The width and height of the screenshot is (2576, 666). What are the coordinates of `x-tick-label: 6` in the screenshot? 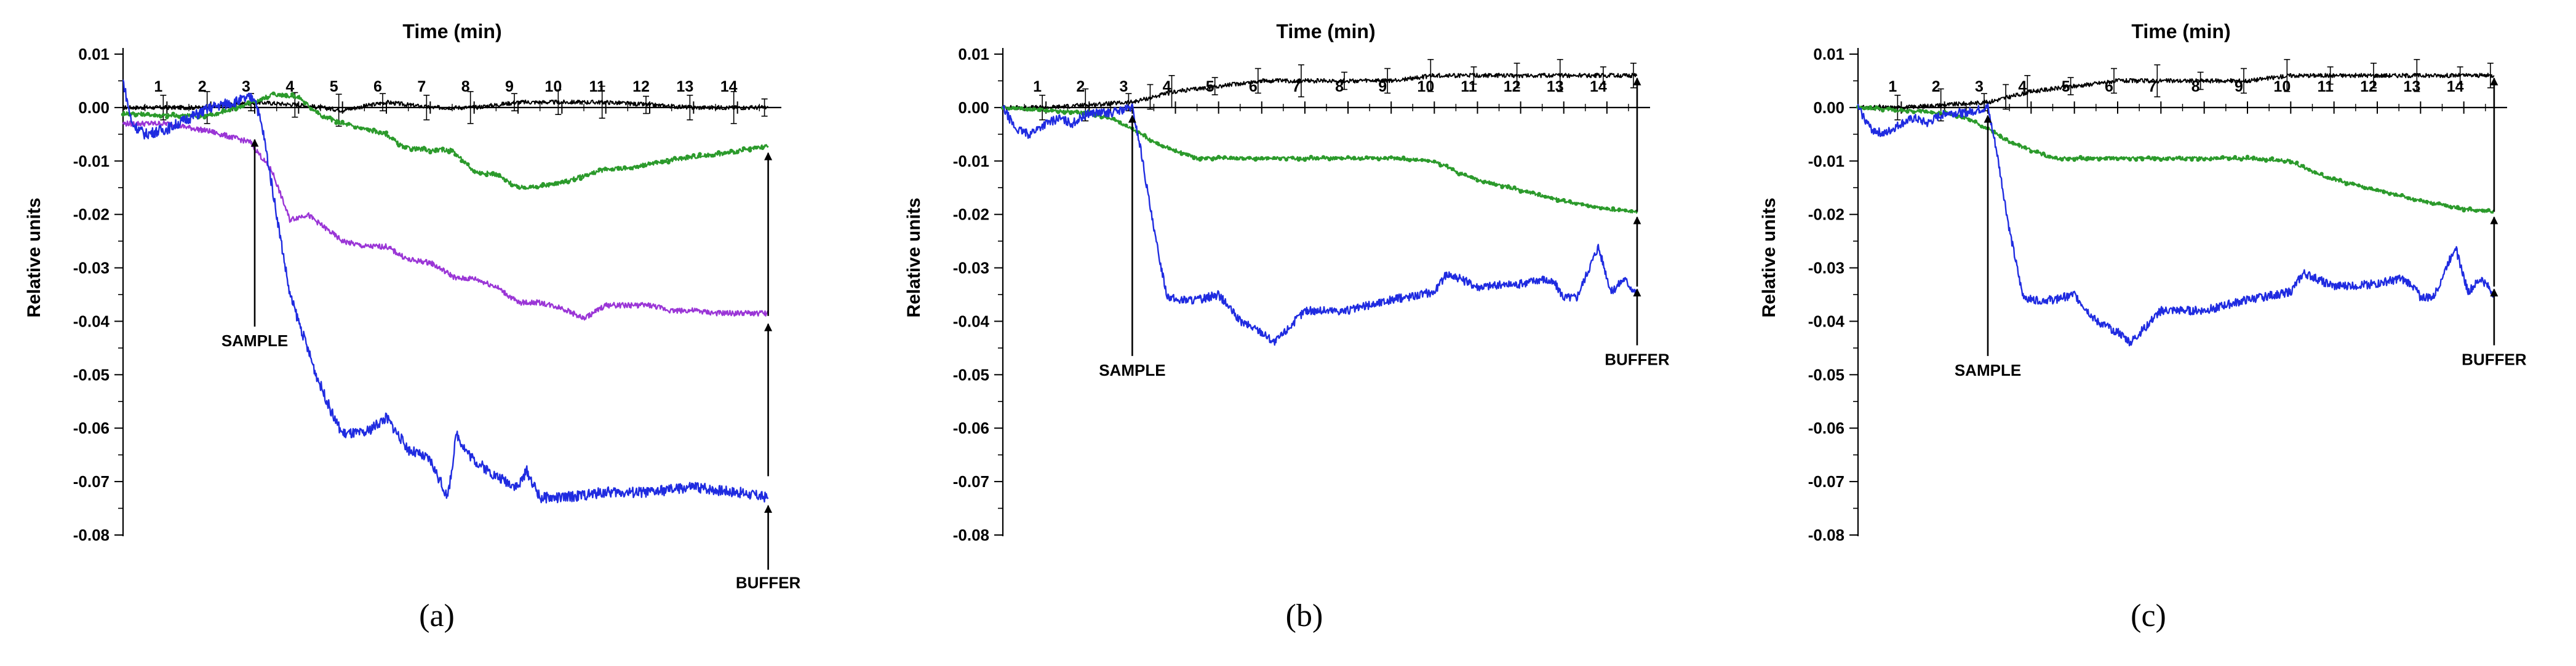 It's located at (377, 86).